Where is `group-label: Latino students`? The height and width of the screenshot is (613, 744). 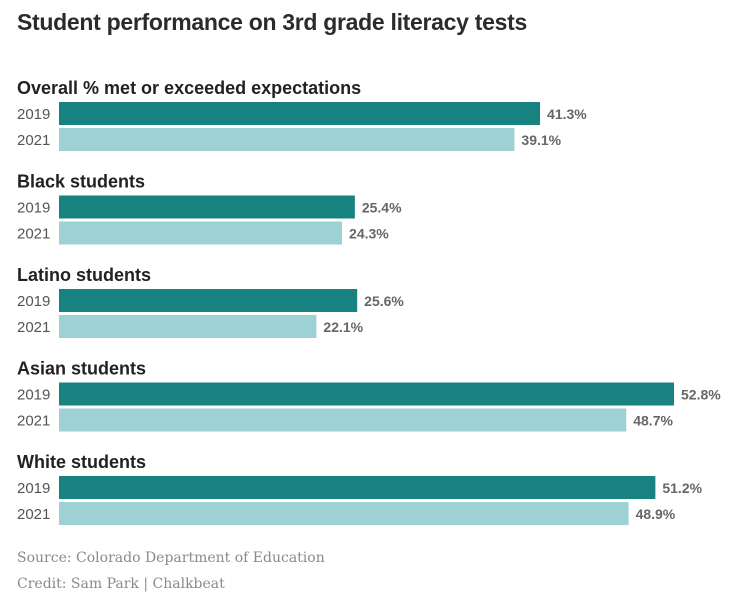 group-label: Latino students is located at coordinates (84, 275).